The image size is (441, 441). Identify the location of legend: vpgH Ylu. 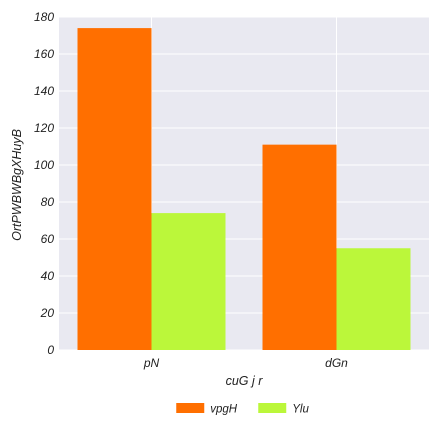
(242, 409).